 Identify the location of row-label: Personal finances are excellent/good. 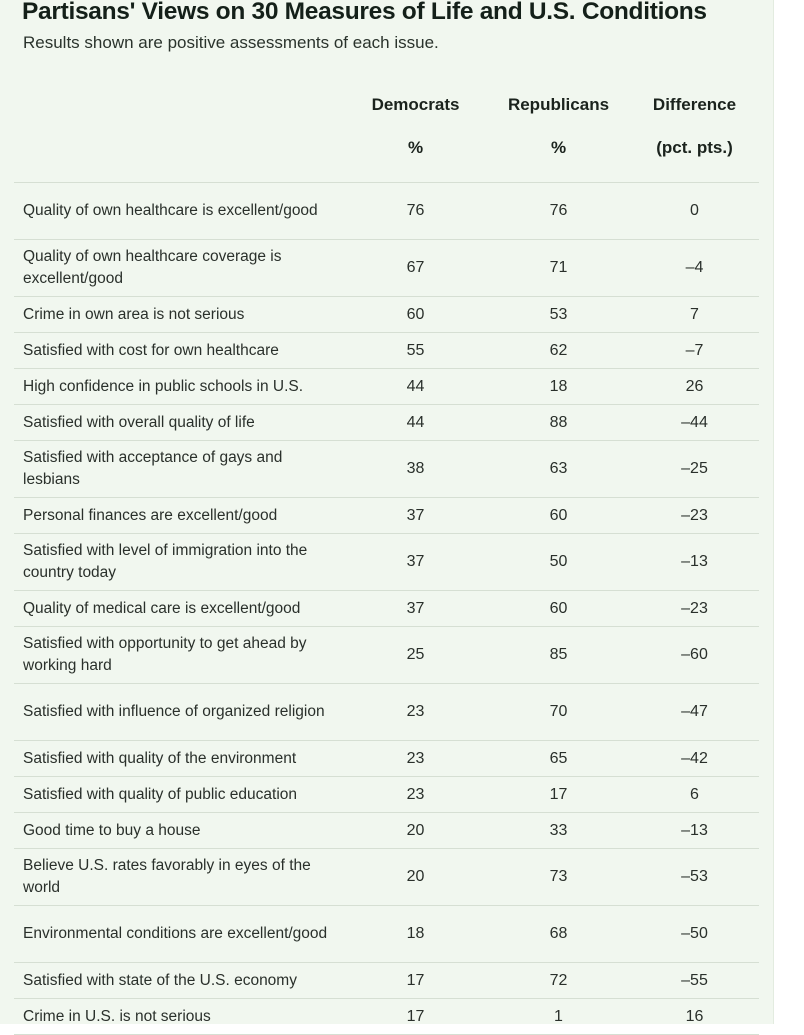
(179, 515).